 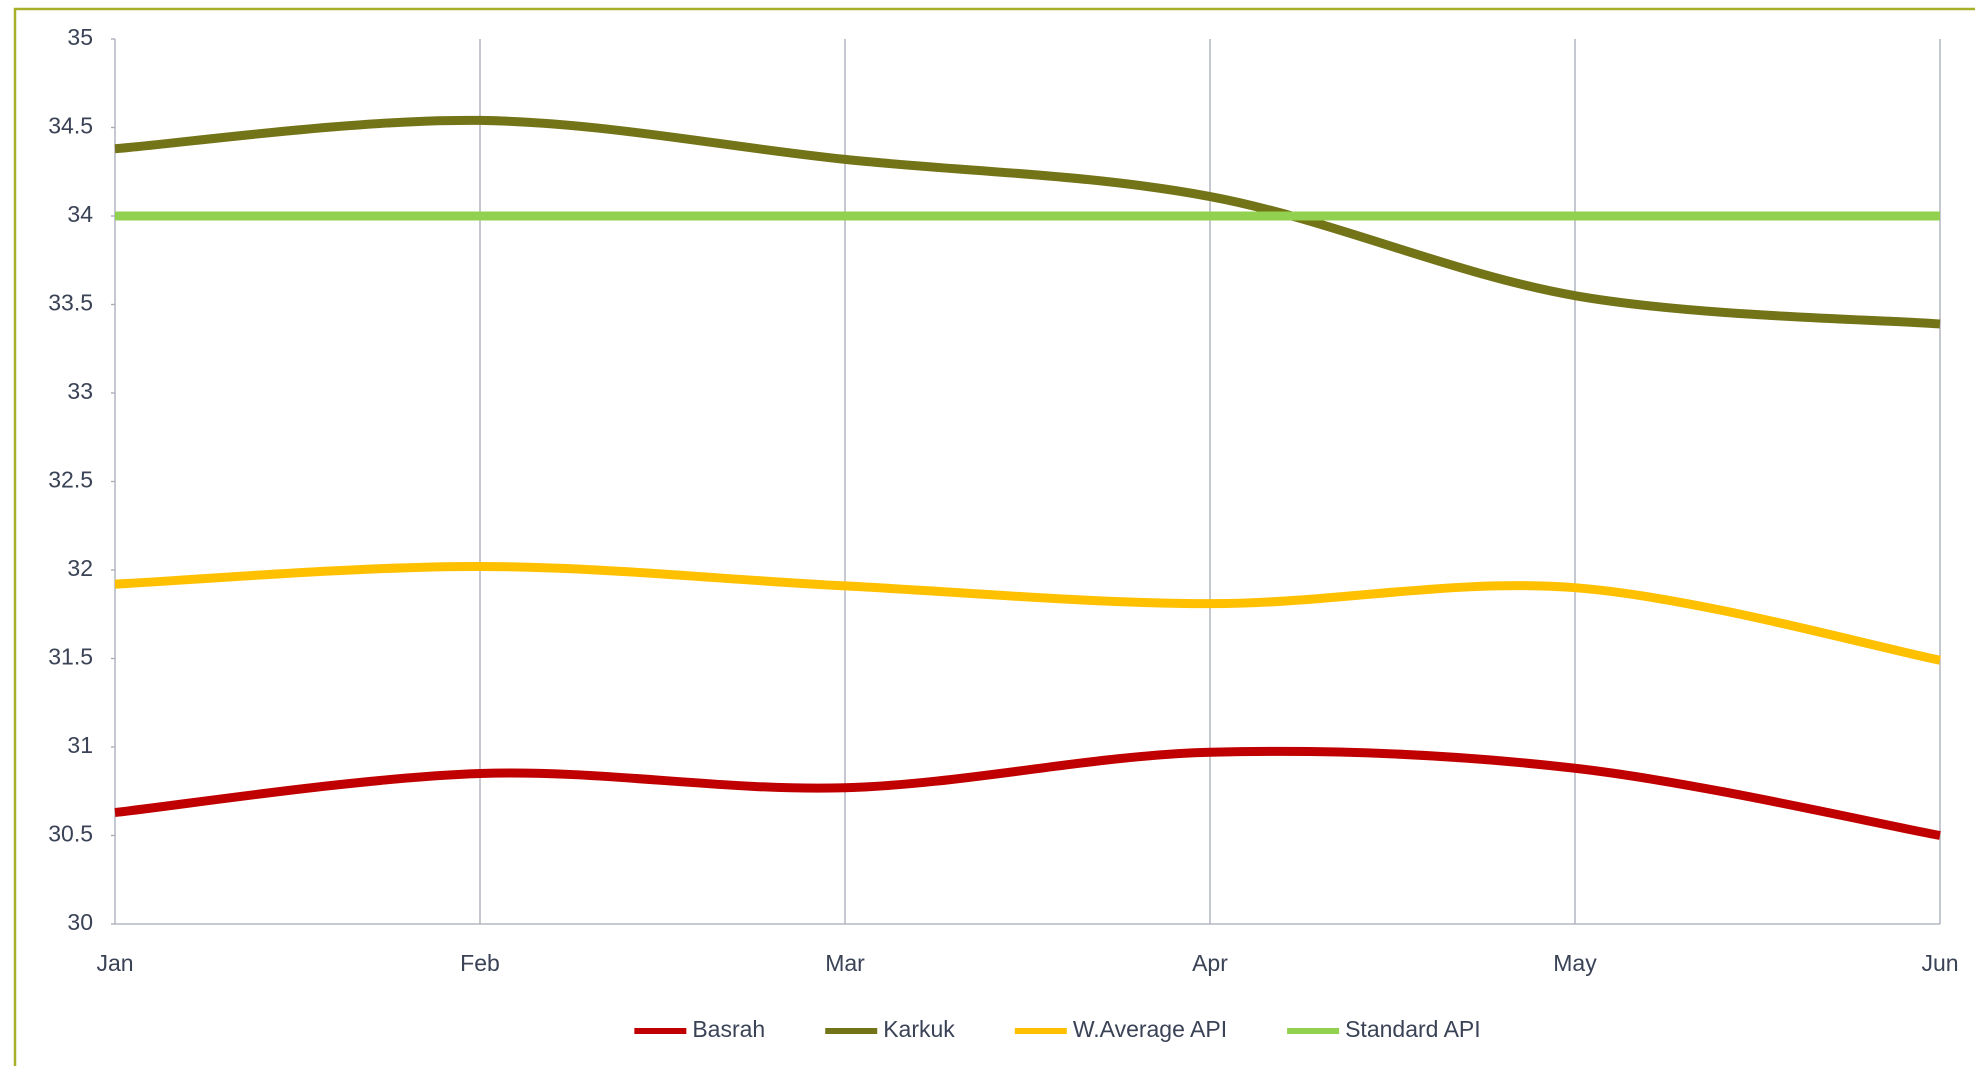 I want to click on legend-label: W.Average API, so click(x=1150, y=1029).